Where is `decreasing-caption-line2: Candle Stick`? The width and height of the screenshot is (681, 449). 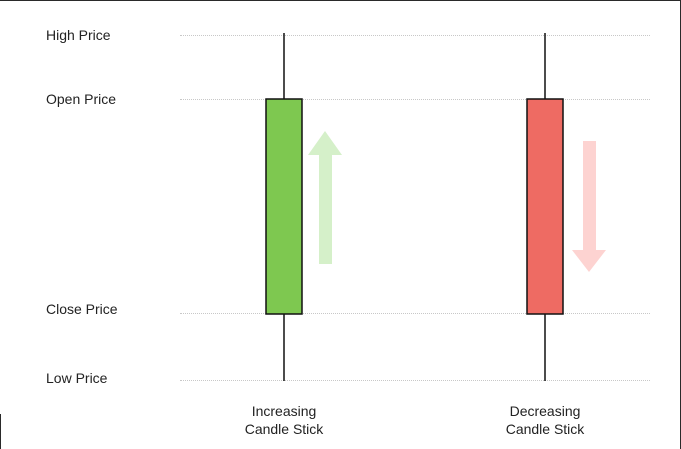 decreasing-caption-line2: Candle Stick is located at coordinates (545, 429).